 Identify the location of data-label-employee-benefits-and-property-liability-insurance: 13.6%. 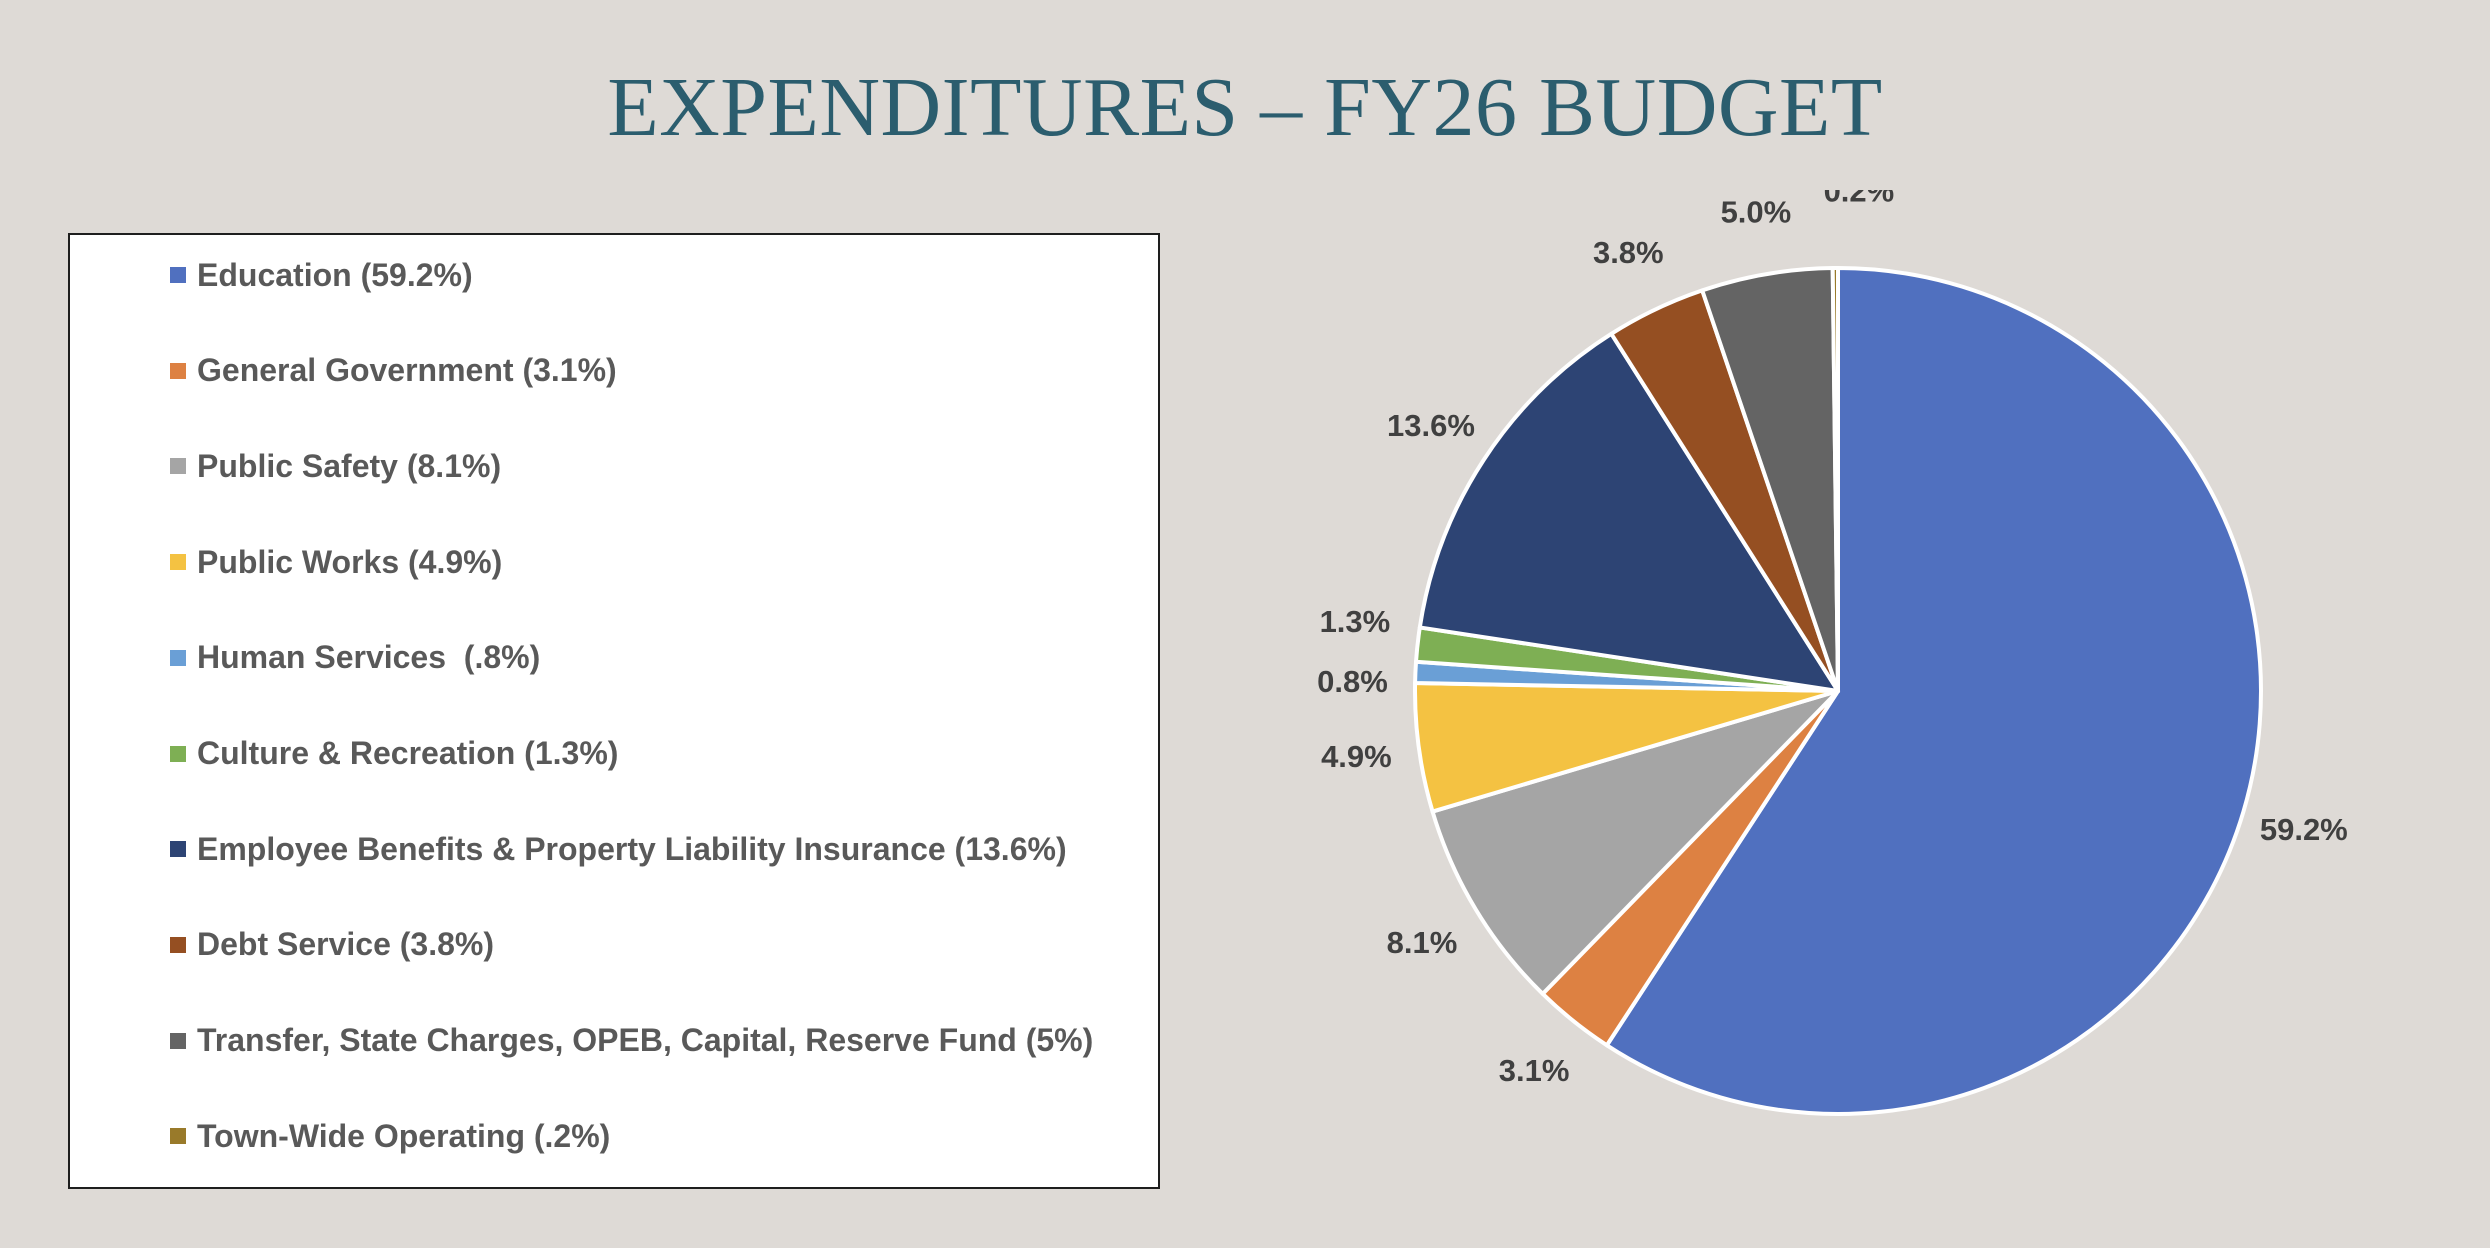
(1431, 425).